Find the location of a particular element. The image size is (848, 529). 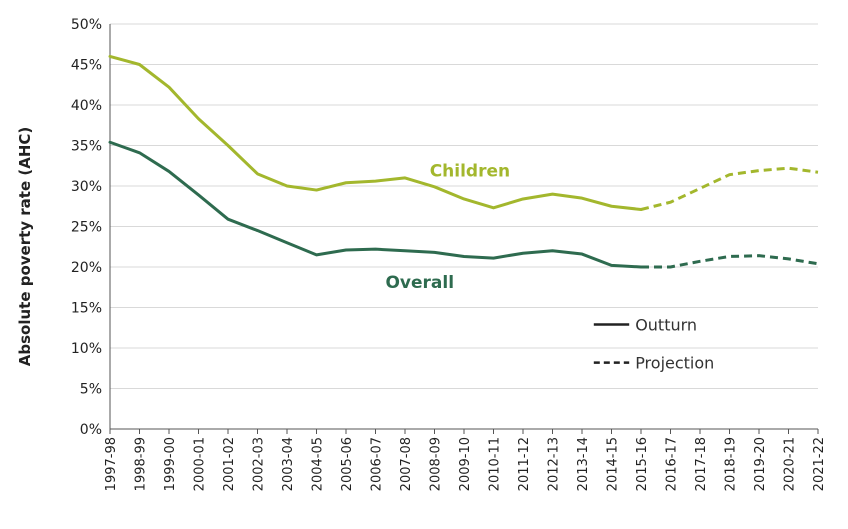

series-labels: Children Overall is located at coordinates (447, 227).